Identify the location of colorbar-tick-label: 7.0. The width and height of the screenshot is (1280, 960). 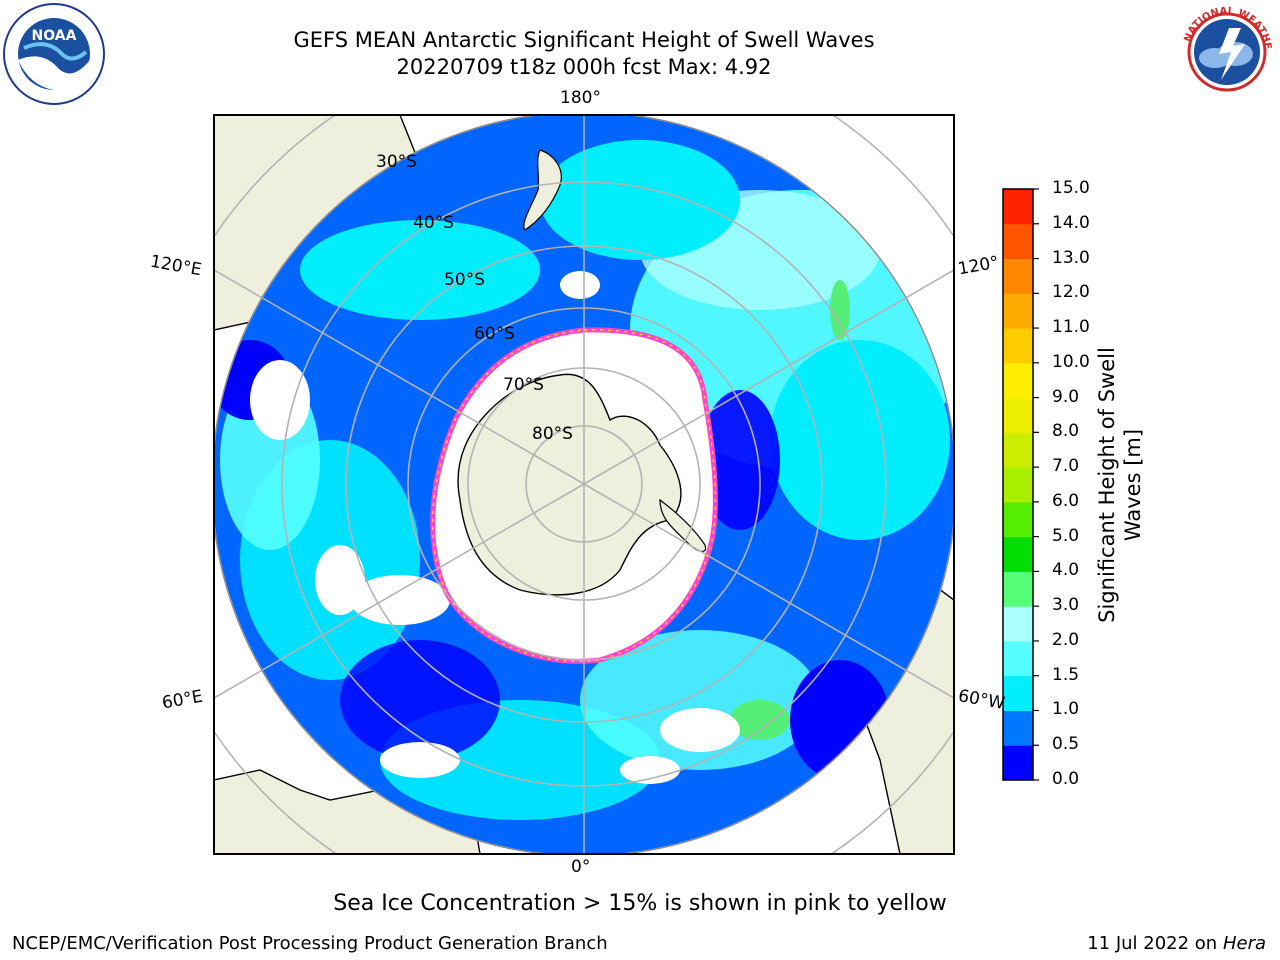
(1066, 466).